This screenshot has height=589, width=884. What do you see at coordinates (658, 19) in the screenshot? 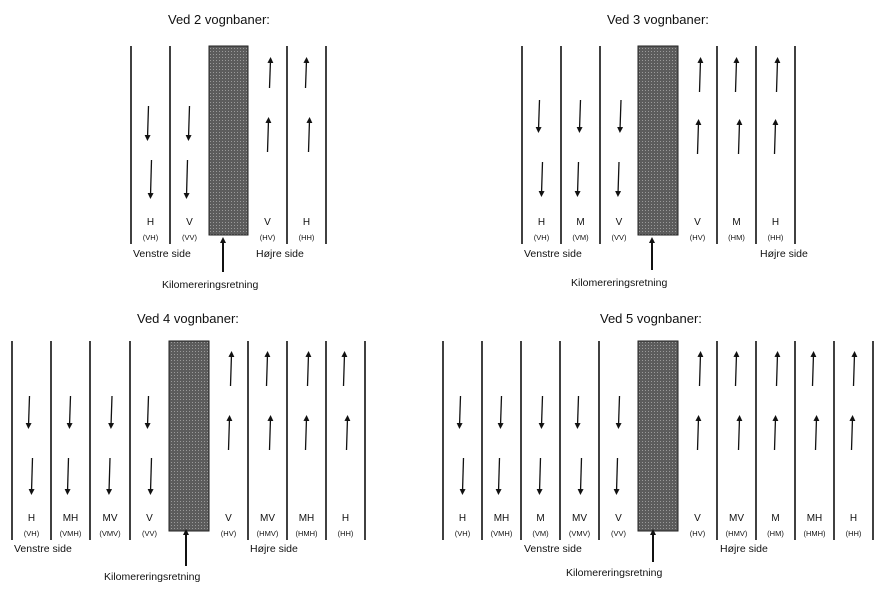
I see `diagram-title: Ved 3 vognbaner:` at bounding box center [658, 19].